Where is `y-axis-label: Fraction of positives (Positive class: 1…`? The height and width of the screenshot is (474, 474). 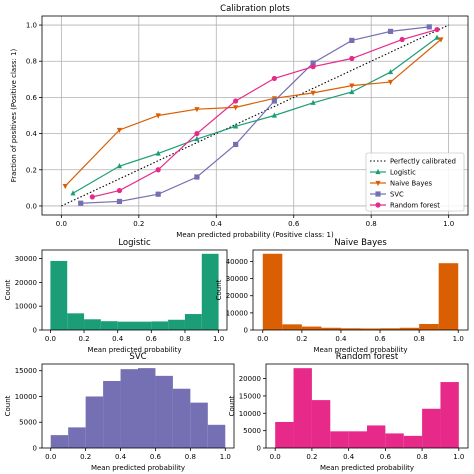 y-axis-label: Fraction of positives (Positive class: 1… is located at coordinates (14, 115).